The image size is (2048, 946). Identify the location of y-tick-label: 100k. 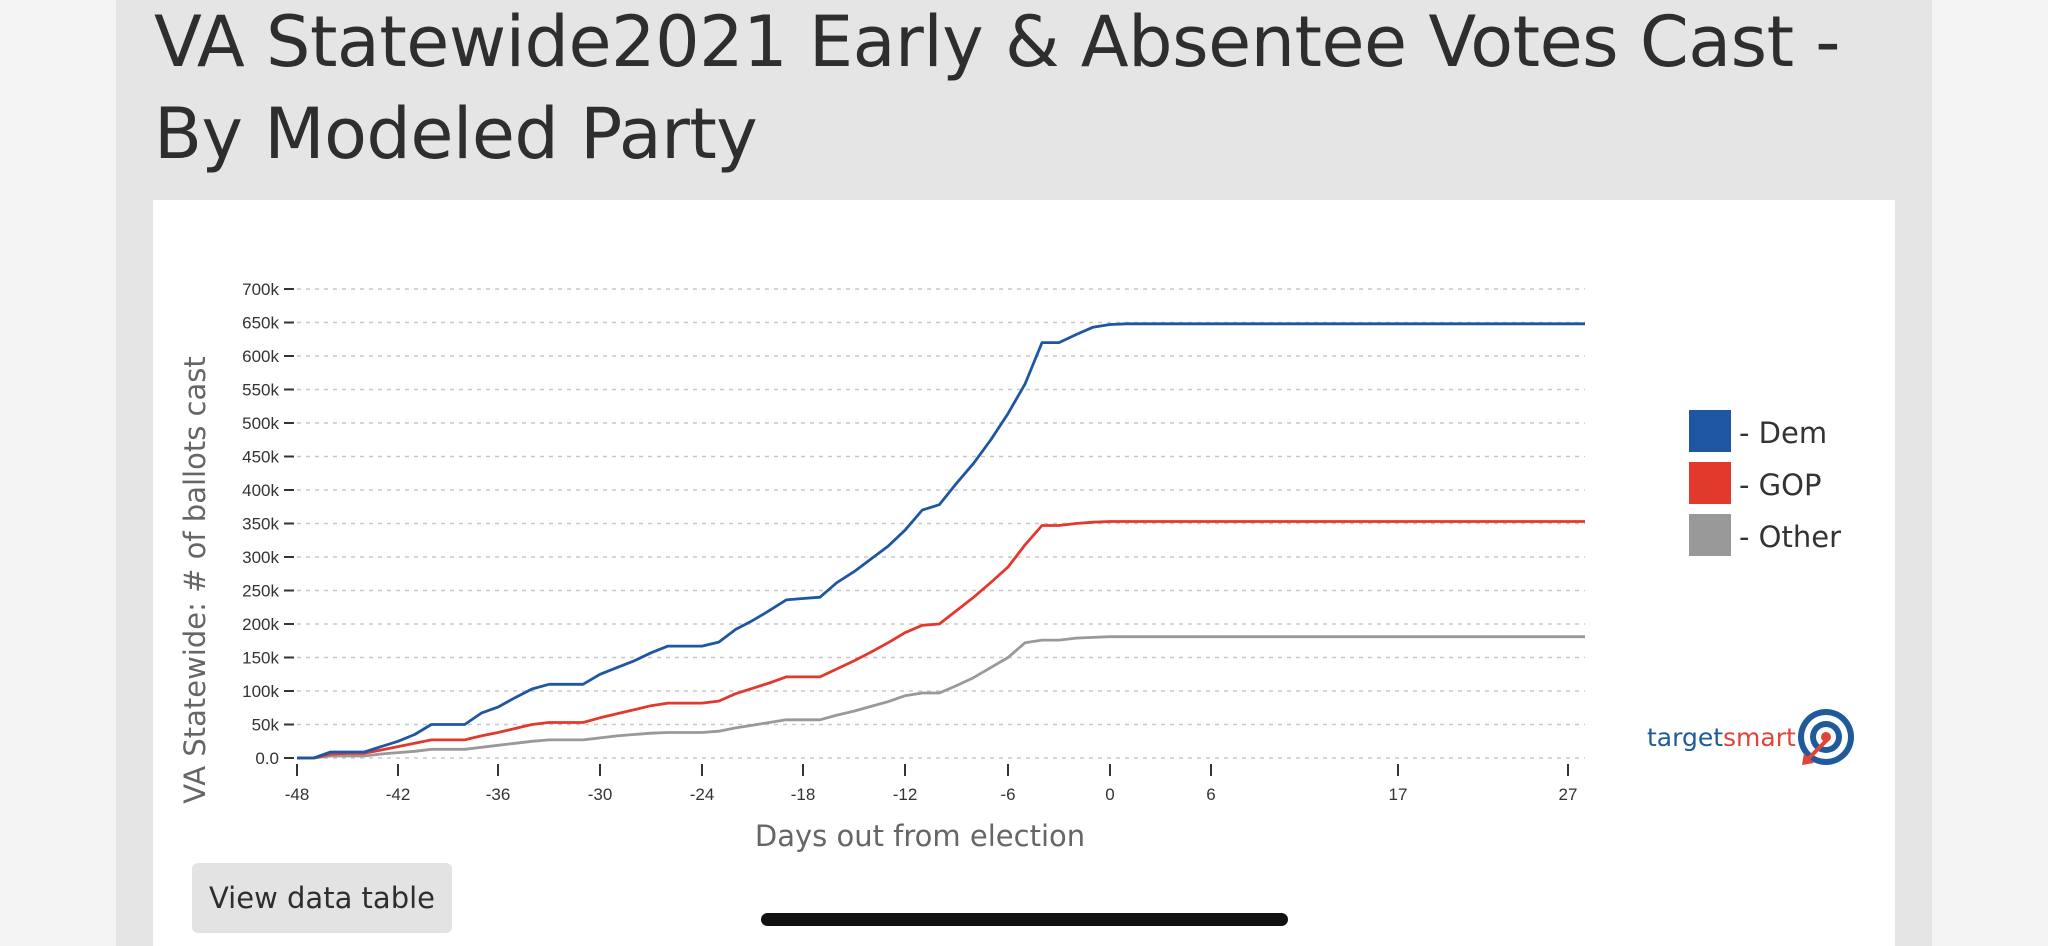
(260, 691).